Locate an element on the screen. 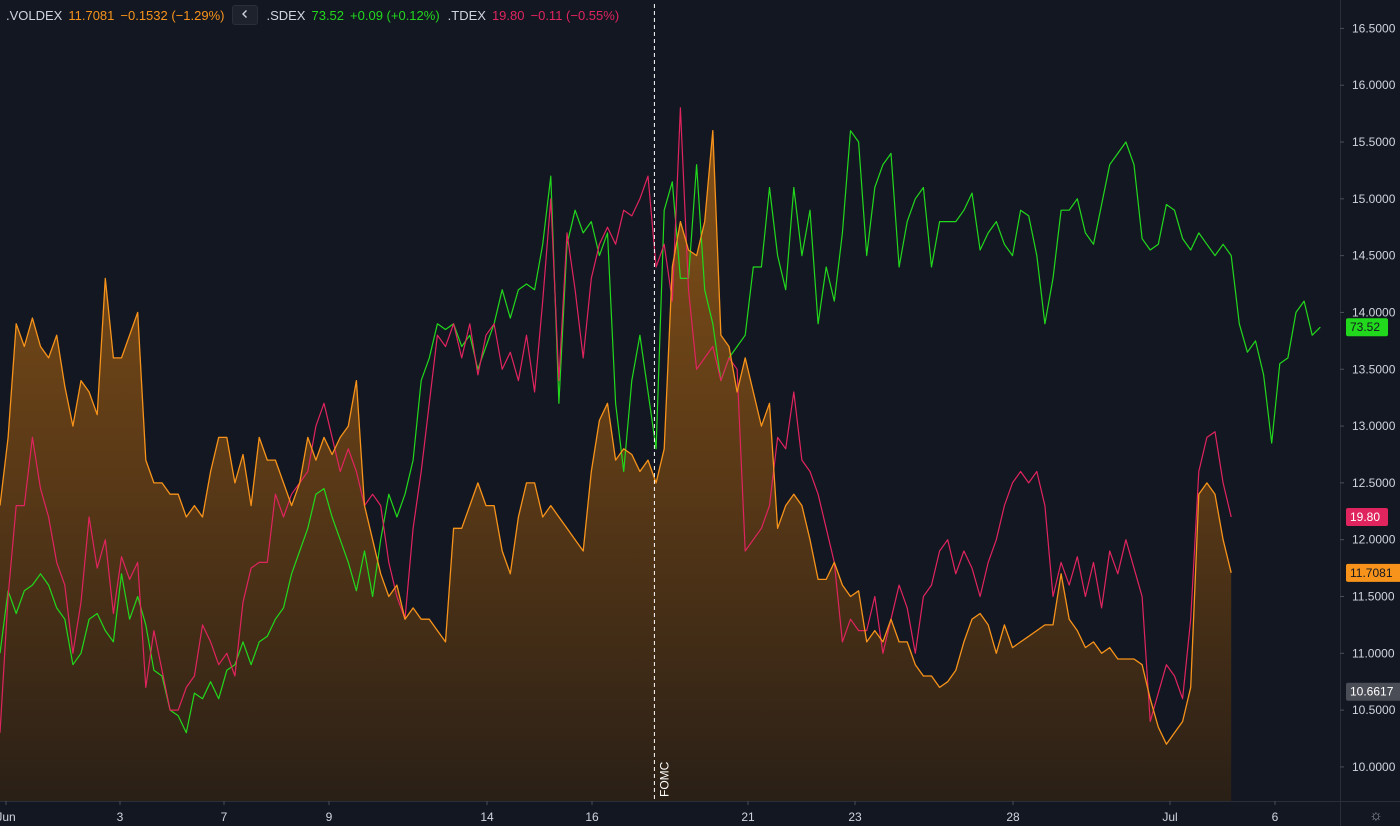 This screenshot has height=826, width=1400. price-badge-label: 19.80 is located at coordinates (1365, 517).